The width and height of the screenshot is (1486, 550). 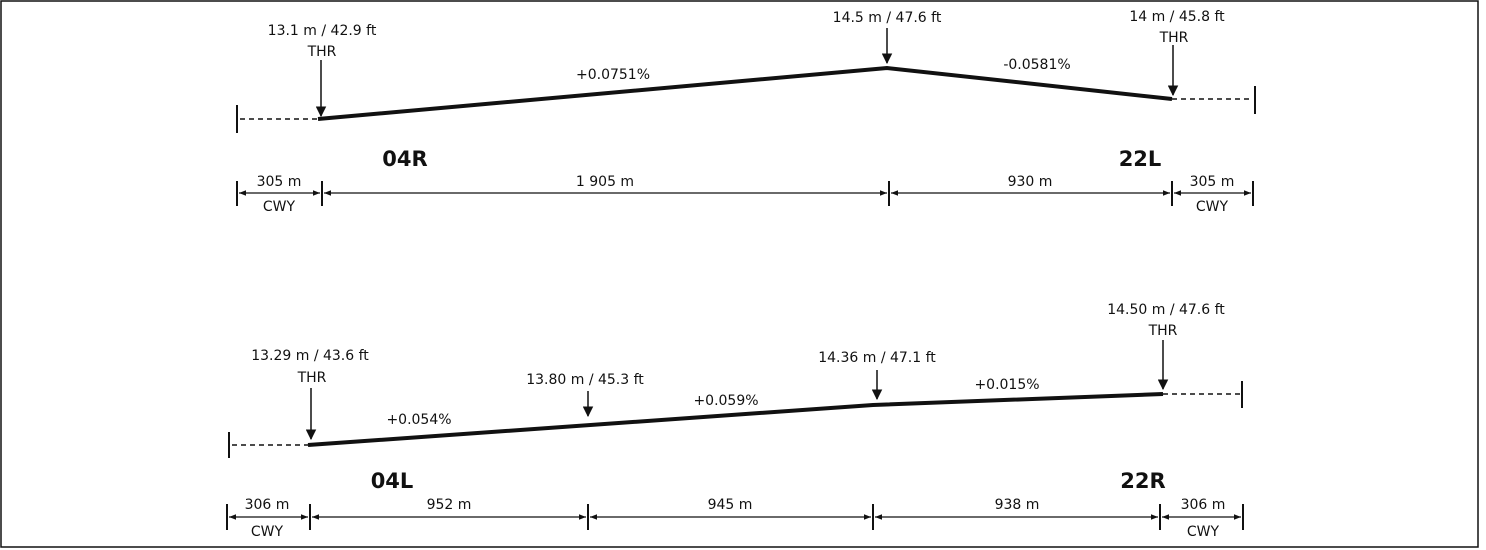 I want to click on slope: +0.054%, so click(x=418, y=420).